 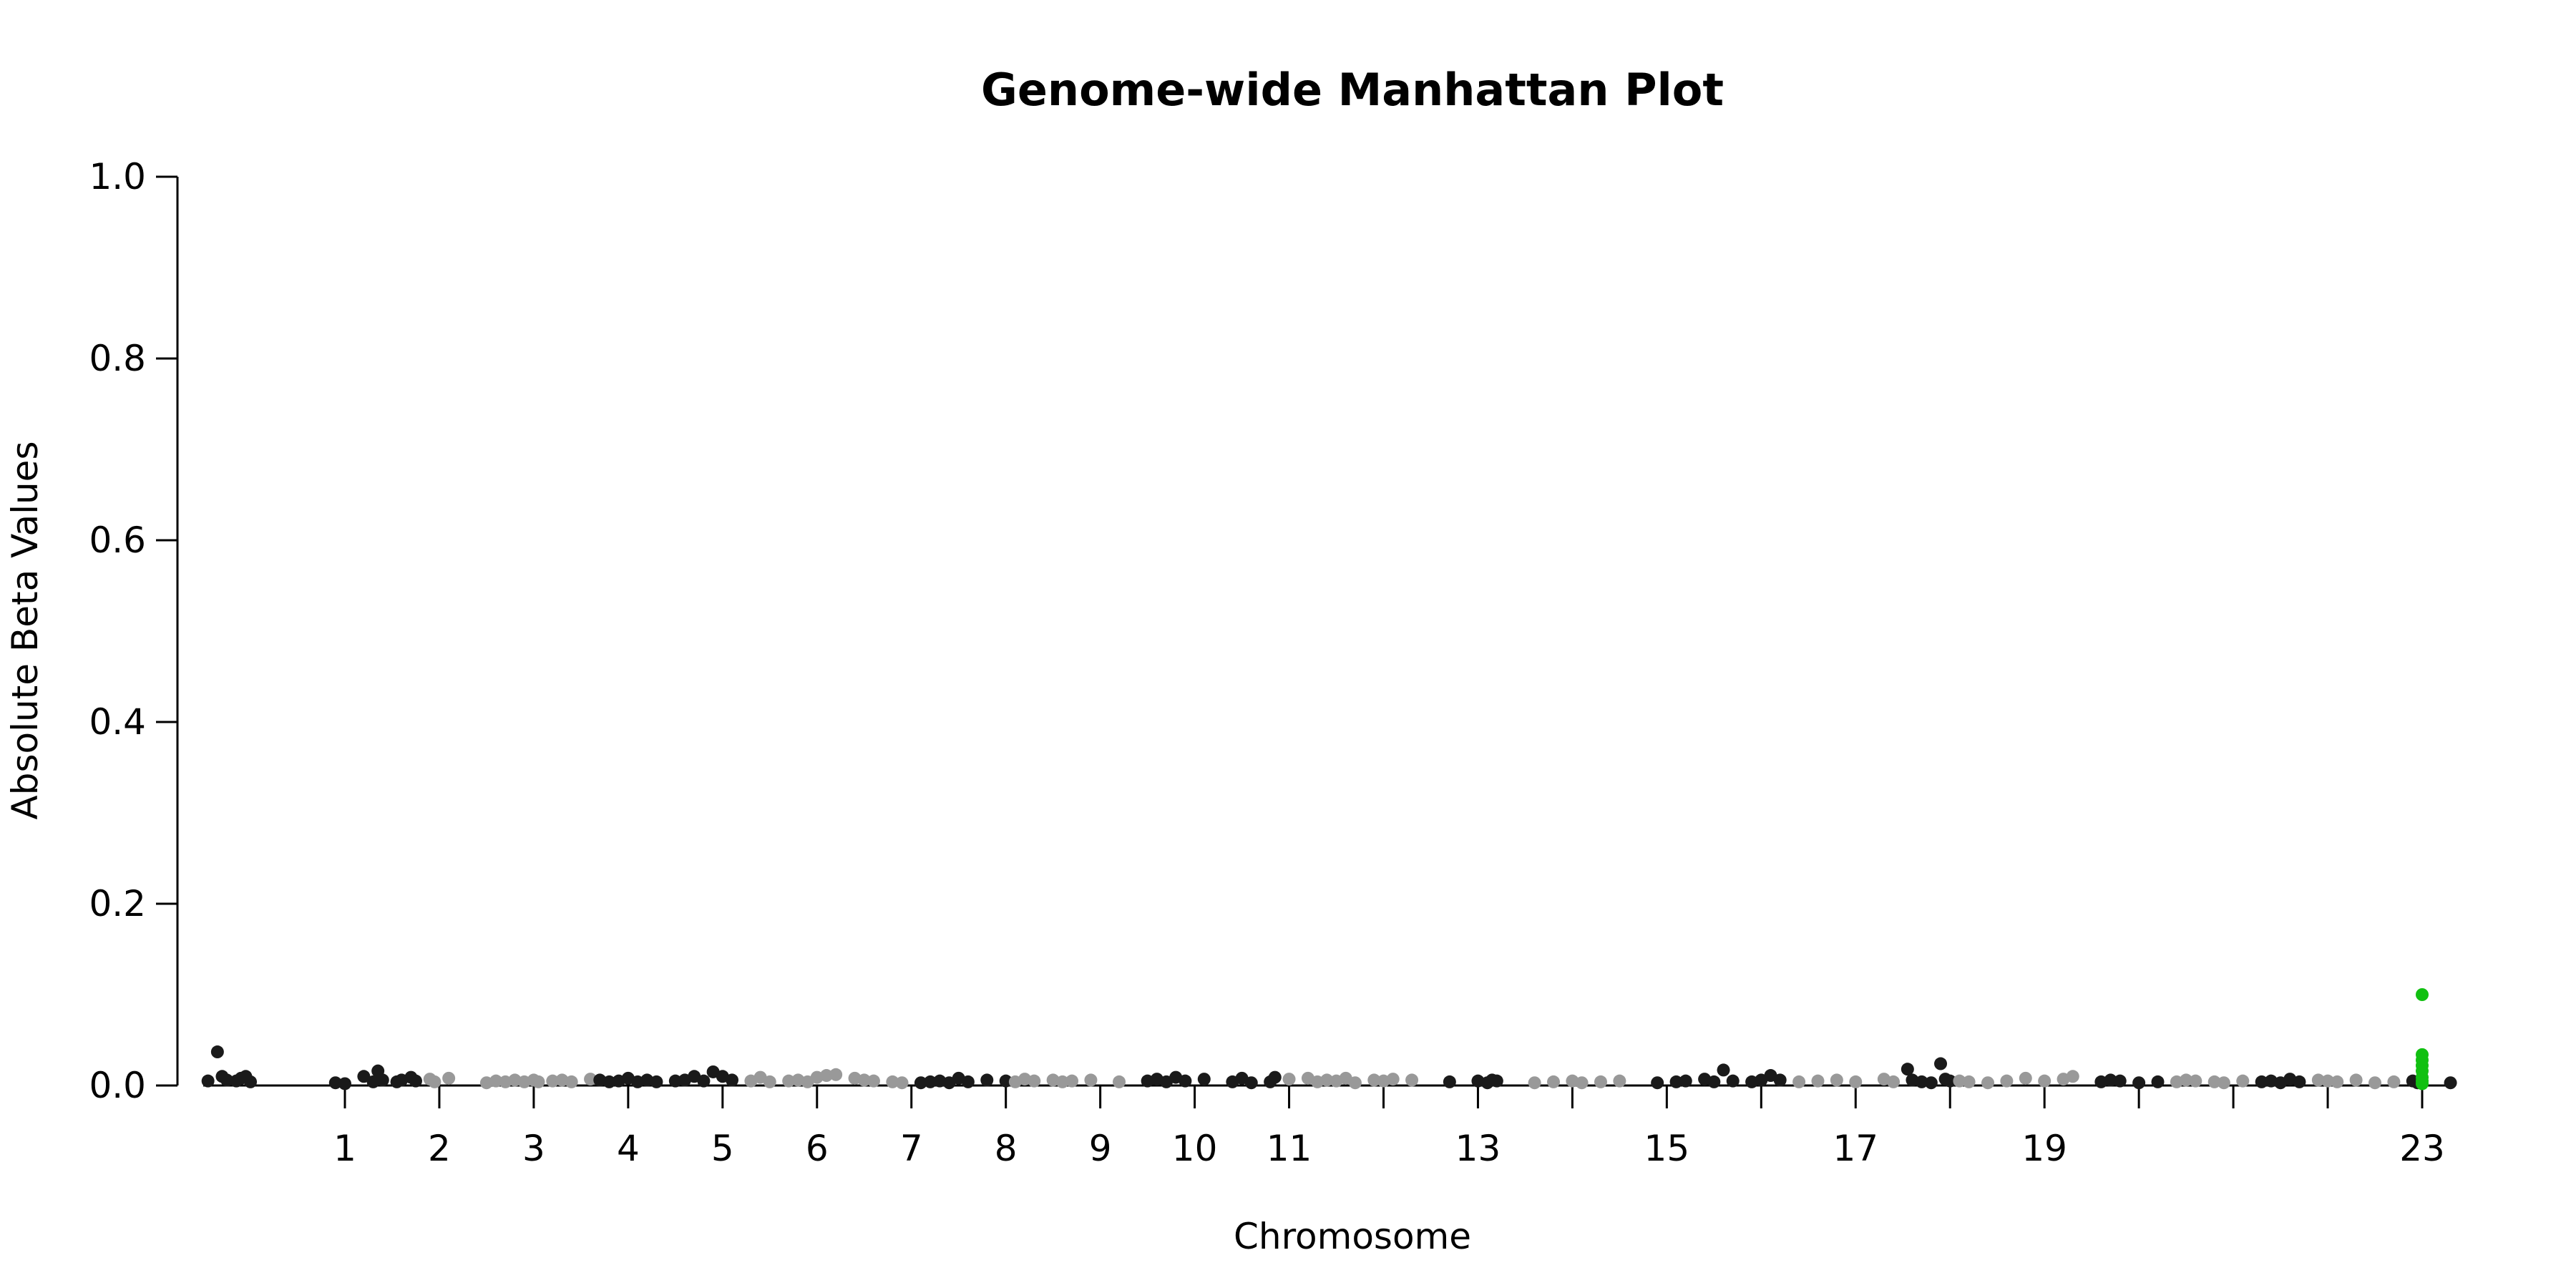 What do you see at coordinates (2422, 1148) in the screenshot?
I see `x-tick-label: 23` at bounding box center [2422, 1148].